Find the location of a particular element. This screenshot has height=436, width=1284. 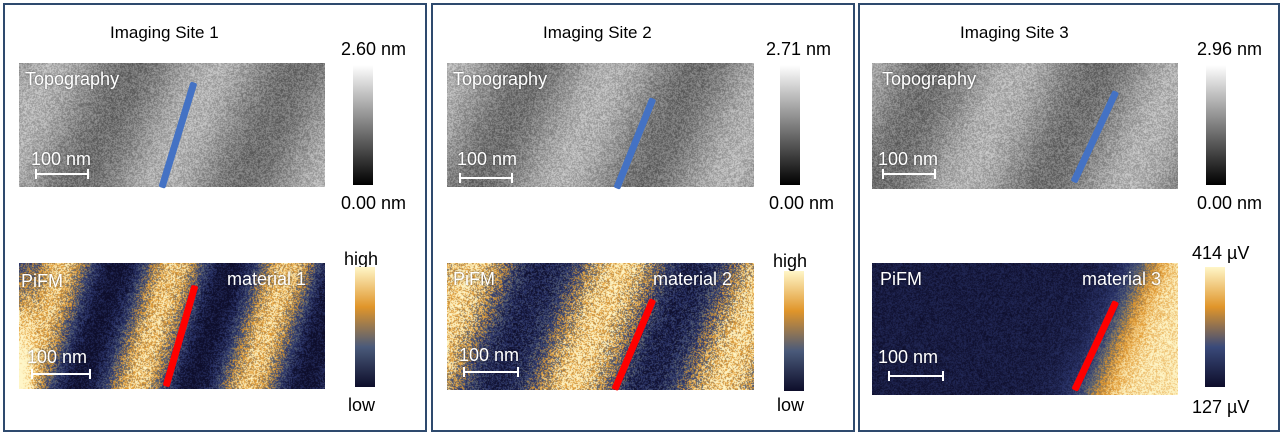

panel-title: Imaging Site 3 is located at coordinates (1014, 32).